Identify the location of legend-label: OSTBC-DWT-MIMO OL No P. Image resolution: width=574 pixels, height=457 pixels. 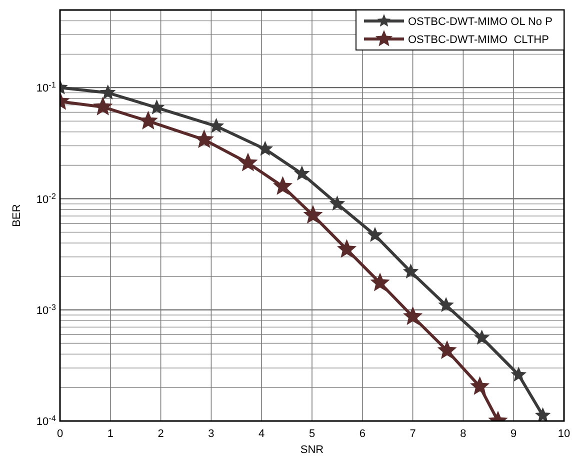
(480, 22).